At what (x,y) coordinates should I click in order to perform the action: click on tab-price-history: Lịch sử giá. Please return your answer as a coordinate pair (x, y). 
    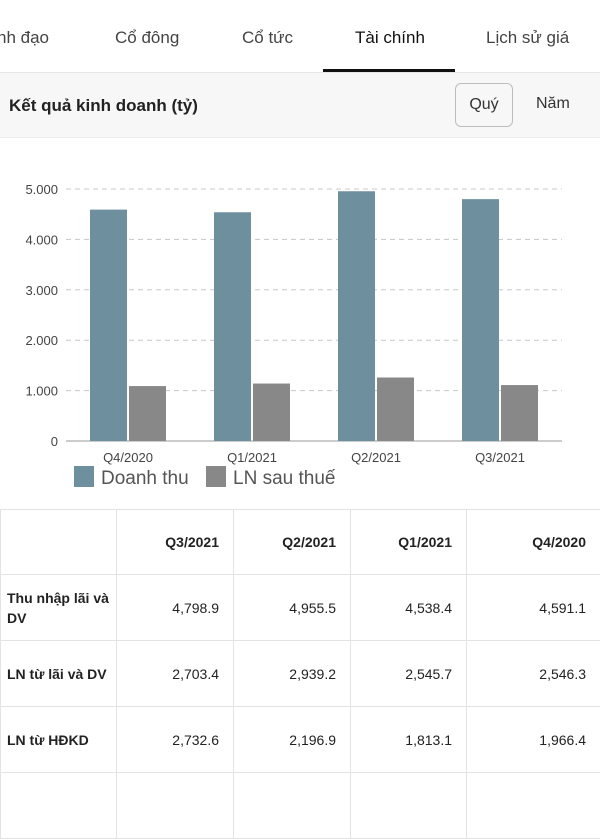
    Looking at the image, I should click on (527, 38).